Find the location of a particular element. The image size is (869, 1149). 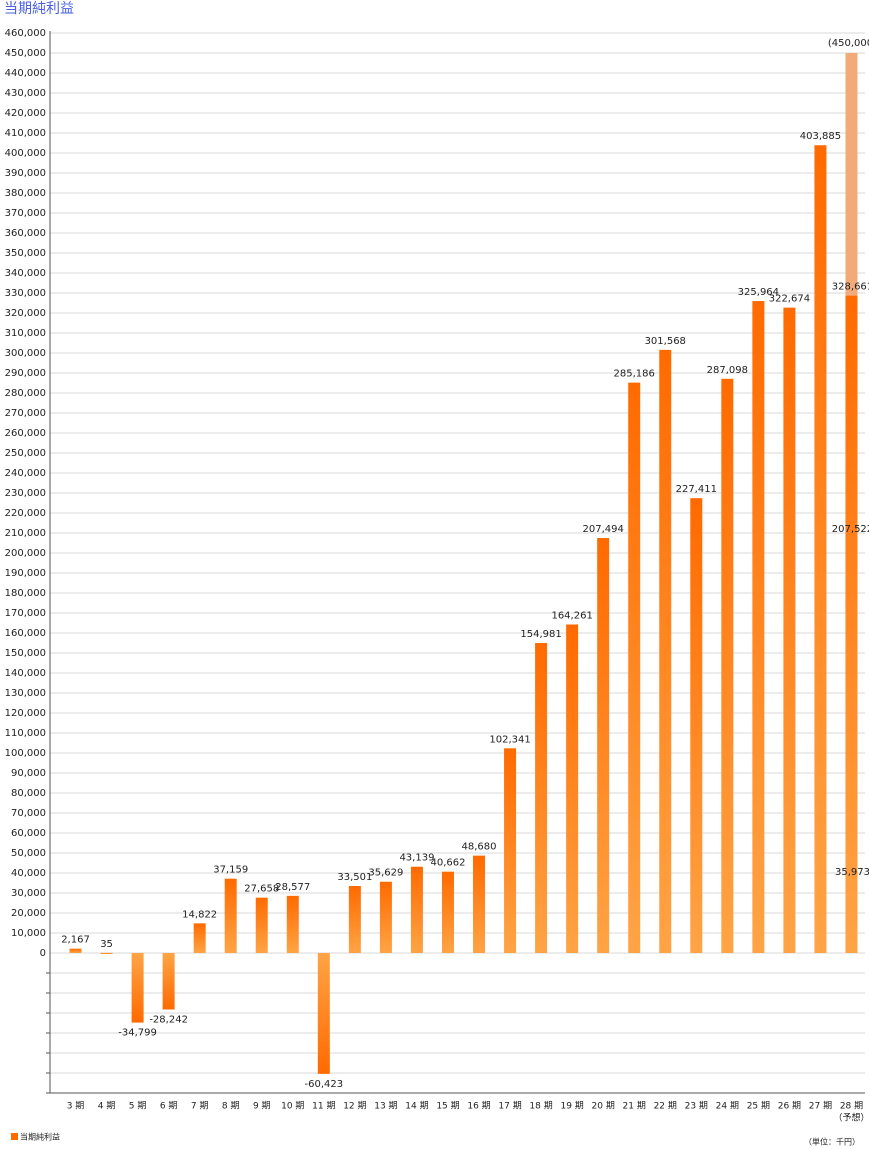

y-tick-label: 110,000 is located at coordinates (25, 733).